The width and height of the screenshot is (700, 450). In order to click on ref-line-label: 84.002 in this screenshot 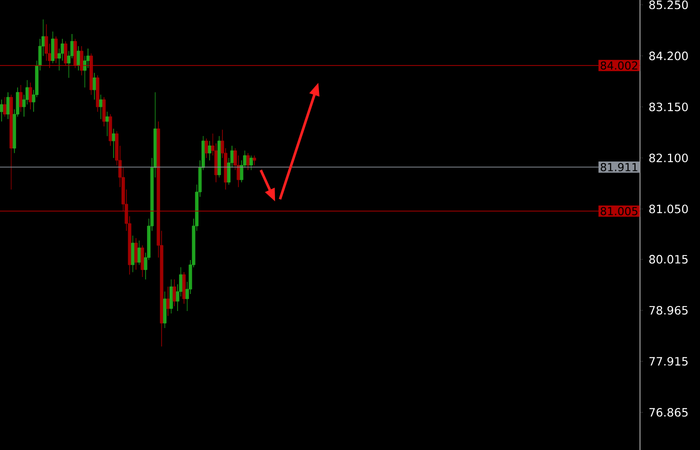, I will do `click(619, 65)`.